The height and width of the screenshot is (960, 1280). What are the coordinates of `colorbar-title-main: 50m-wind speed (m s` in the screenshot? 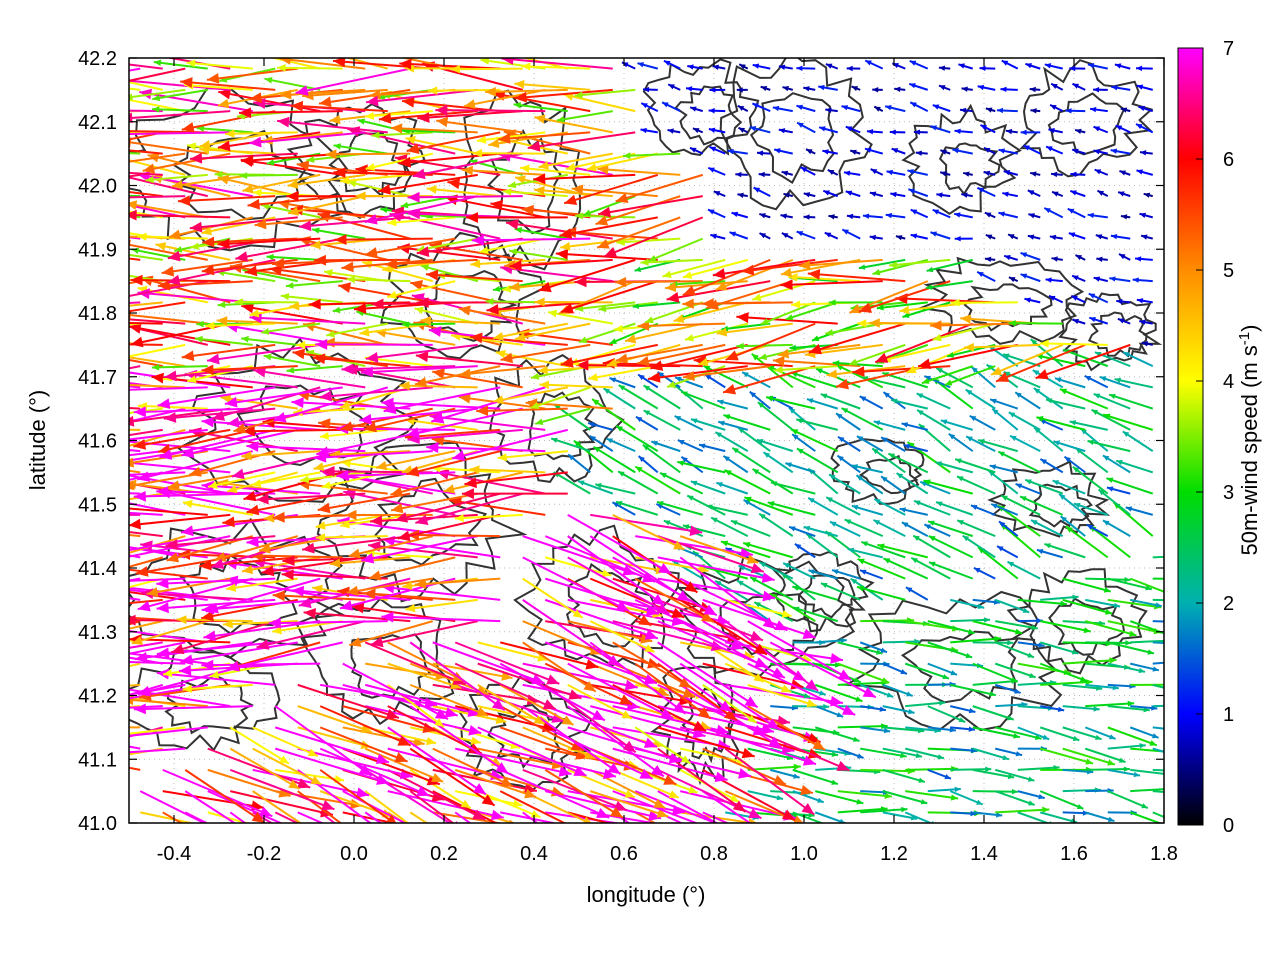 It's located at (1249, 450).